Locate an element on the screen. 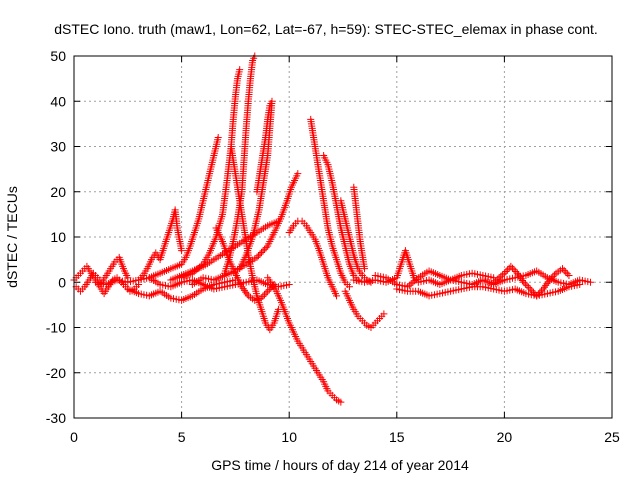  y-axis-label: dSTEC / TECUs is located at coordinates (12, 237).